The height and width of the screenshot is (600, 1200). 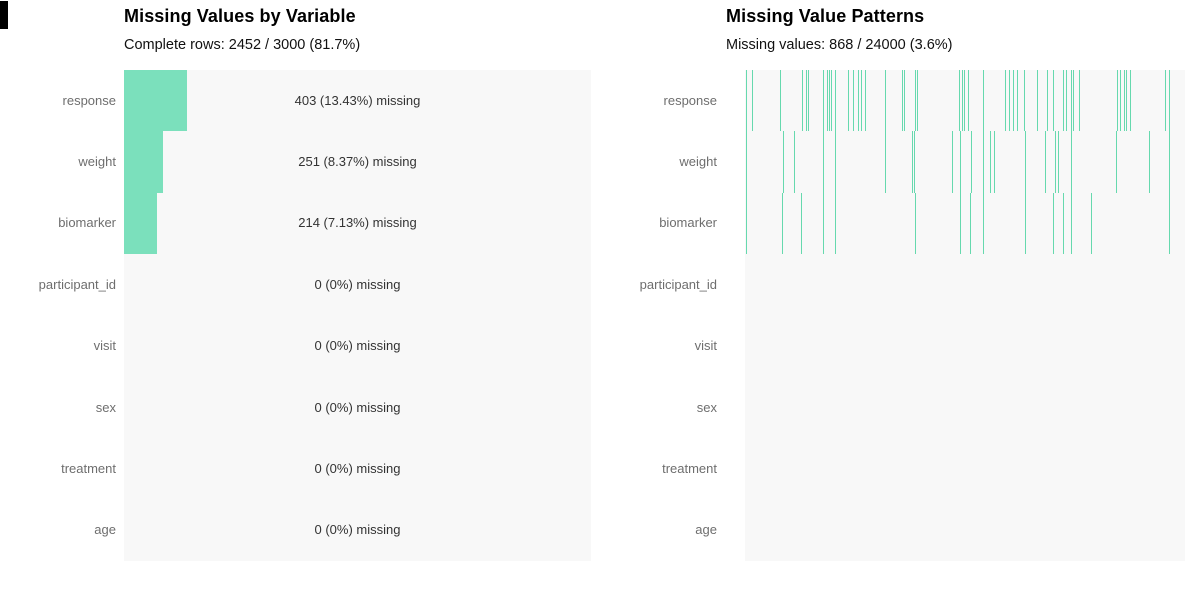 What do you see at coordinates (839, 45) in the screenshot?
I see `right-panel-subtitle: Missing values: 868 / 24000 (3.6%)` at bounding box center [839, 45].